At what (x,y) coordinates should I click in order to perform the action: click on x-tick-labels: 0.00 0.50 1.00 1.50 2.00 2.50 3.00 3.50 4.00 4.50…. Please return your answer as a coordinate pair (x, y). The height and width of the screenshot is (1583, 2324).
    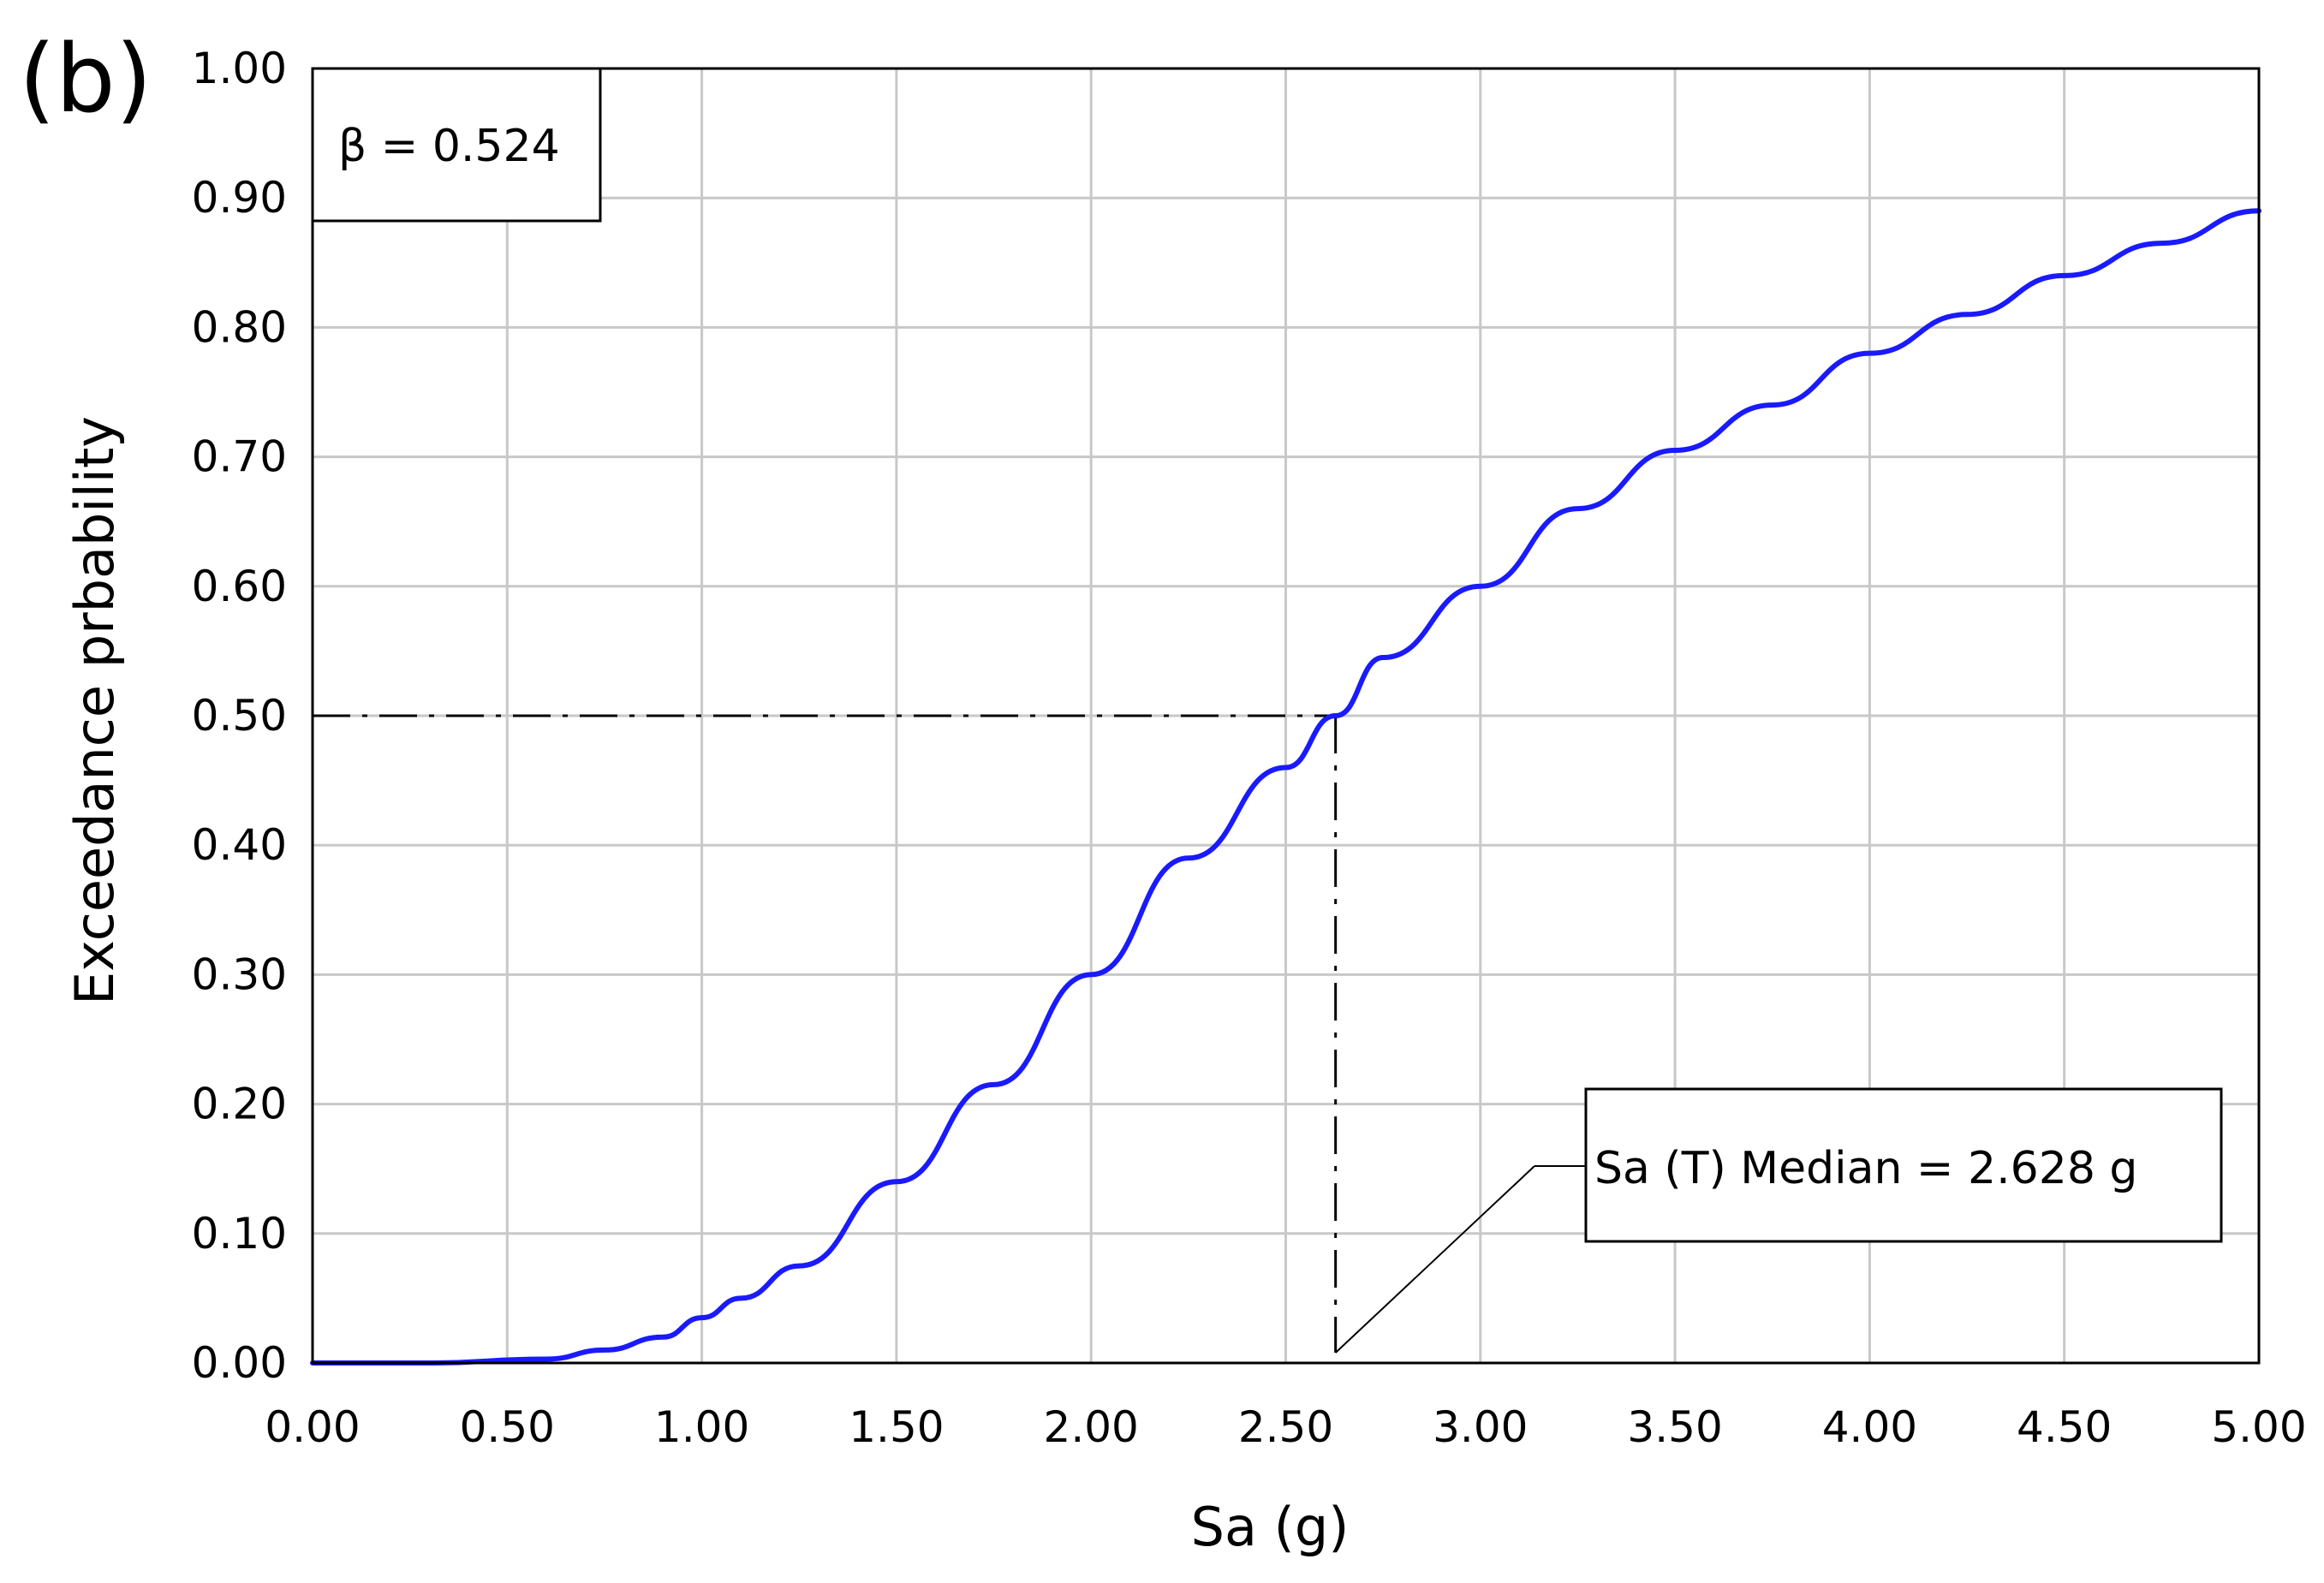
    Looking at the image, I should click on (1285, 1427).